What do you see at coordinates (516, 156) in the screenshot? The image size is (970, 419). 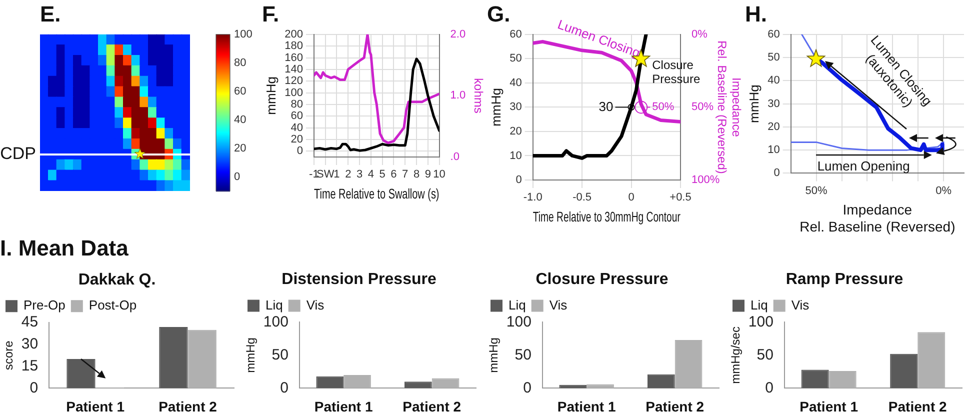 I see `y-tick-label: 10` at bounding box center [516, 156].